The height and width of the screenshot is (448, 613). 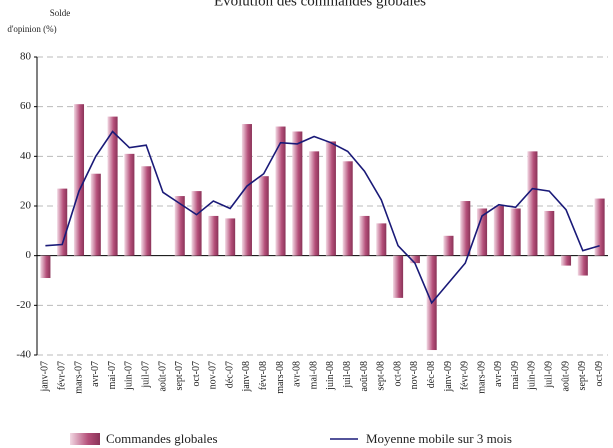 I want to click on y-tick-label: -20, so click(x=23, y=305).